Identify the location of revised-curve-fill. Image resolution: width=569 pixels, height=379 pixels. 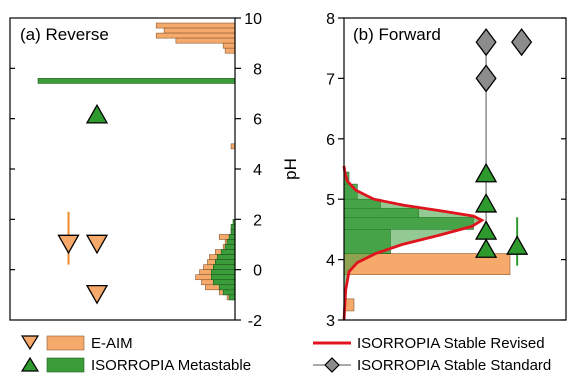
(413, 242).